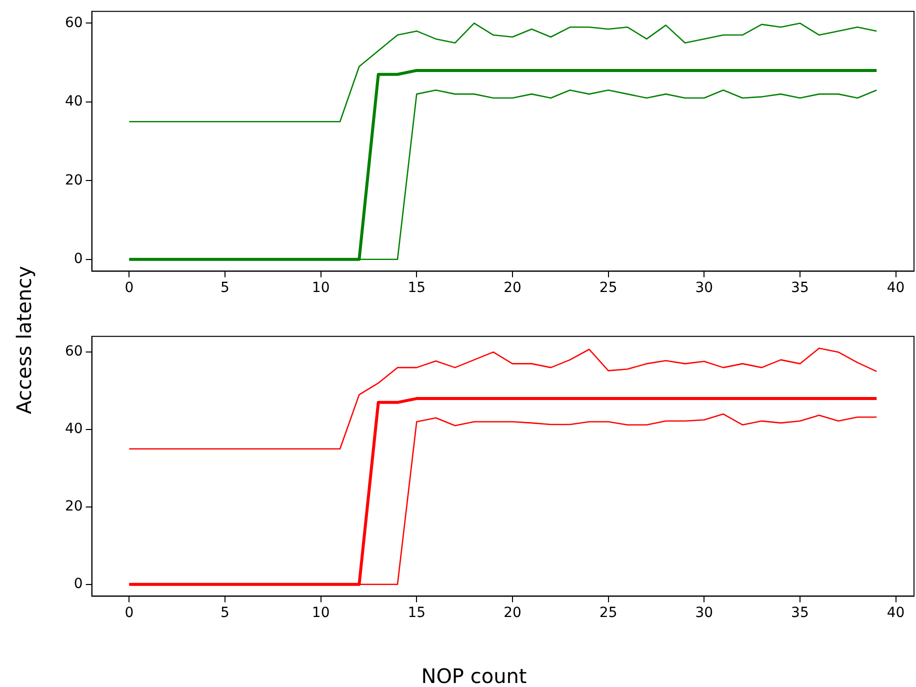 This screenshot has width=916, height=687. What do you see at coordinates (24, 340) in the screenshot?
I see `y-axis-title: Access latency` at bounding box center [24, 340].